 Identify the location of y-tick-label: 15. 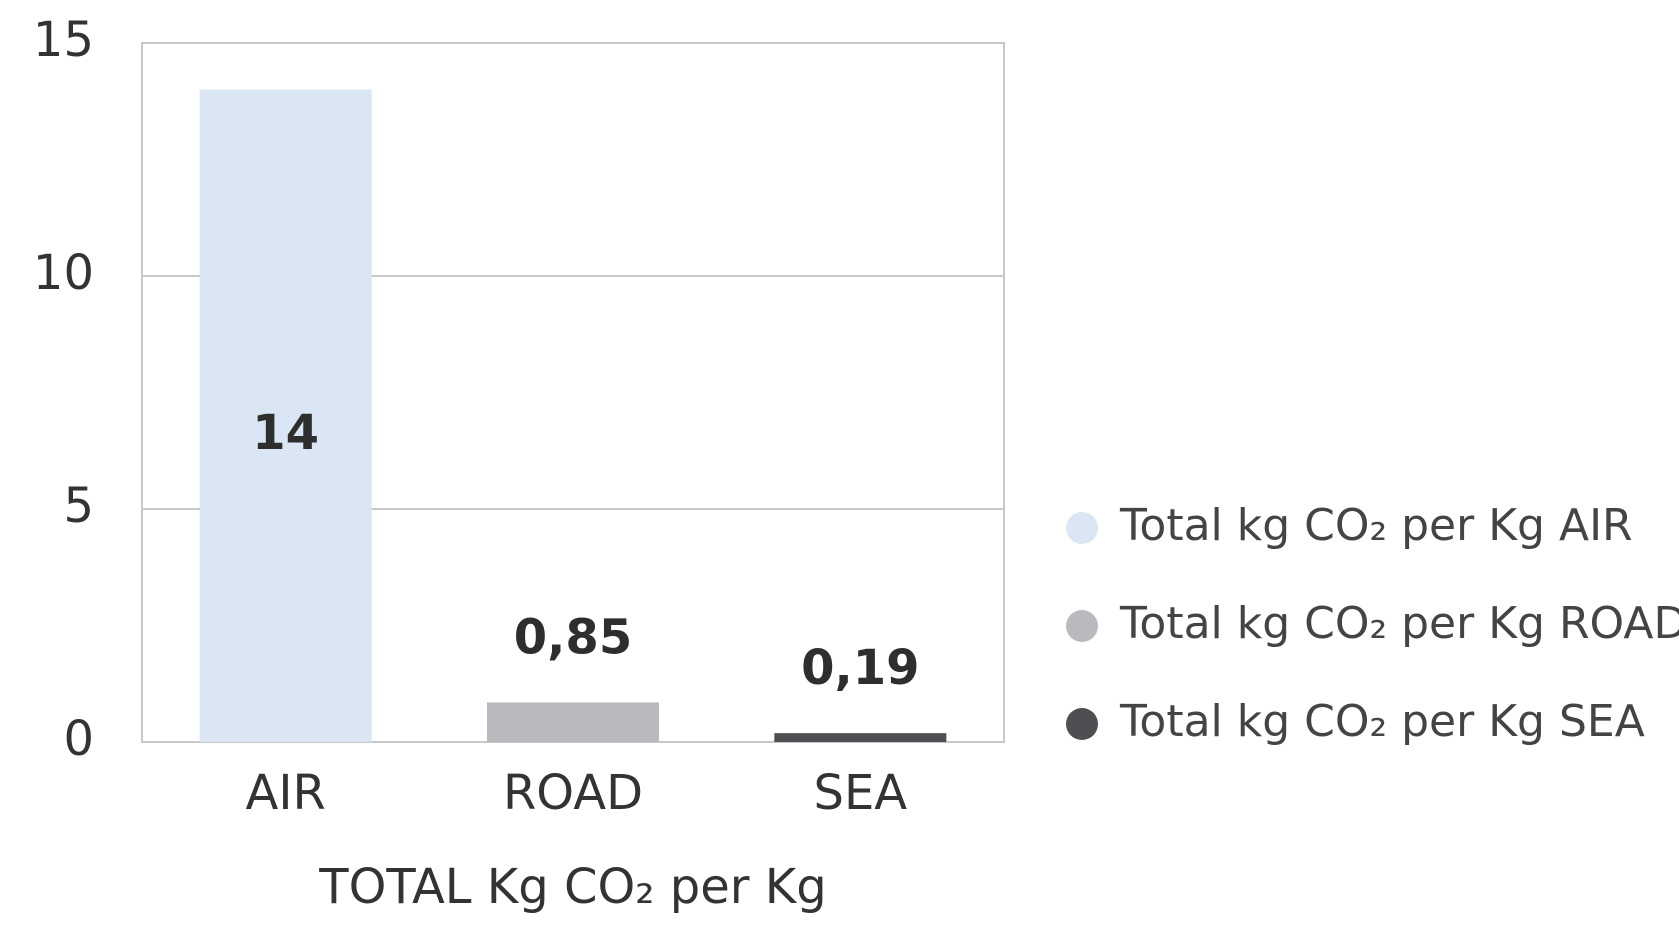
(63, 40).